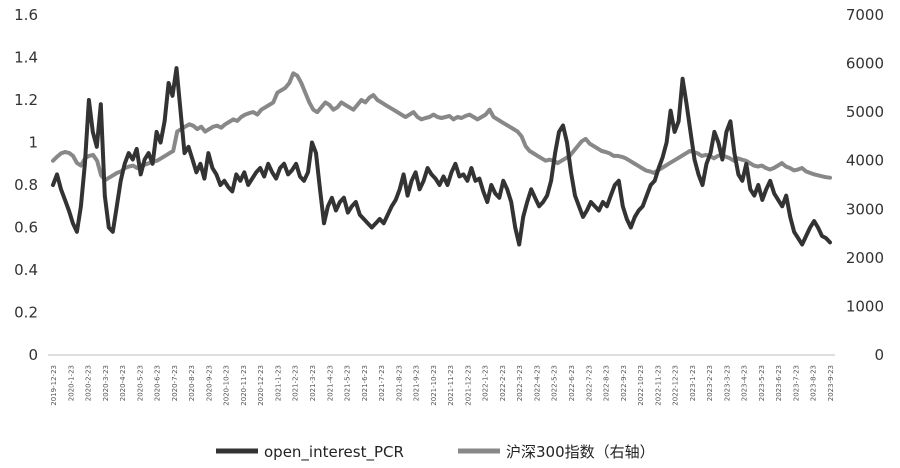  What do you see at coordinates (26, 58) in the screenshot?
I see `left-tick-label: 1.4` at bounding box center [26, 58].